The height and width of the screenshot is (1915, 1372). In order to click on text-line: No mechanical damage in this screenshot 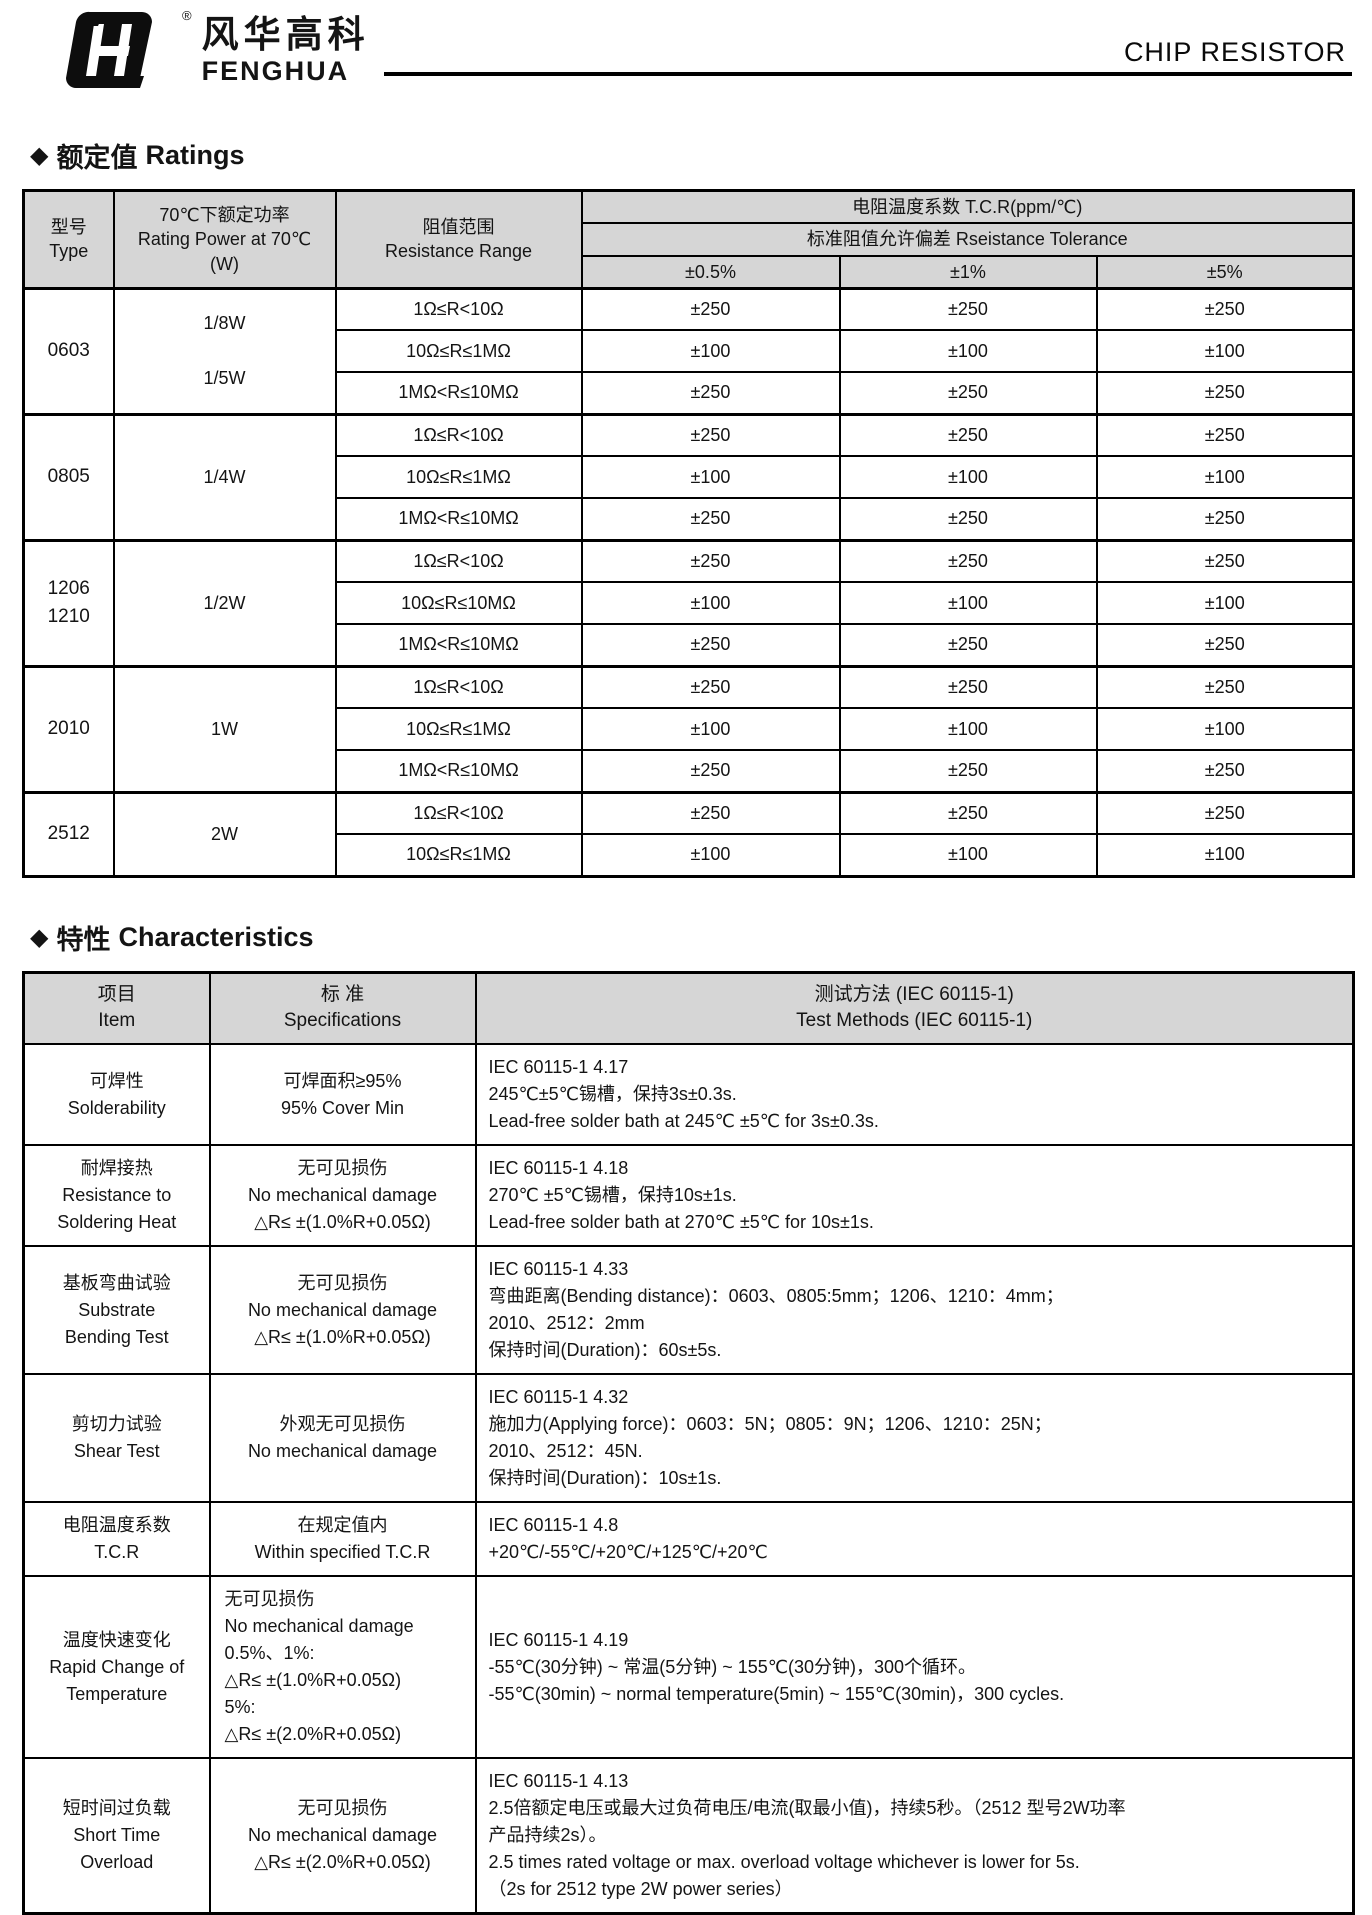, I will do `click(342, 1835)`.